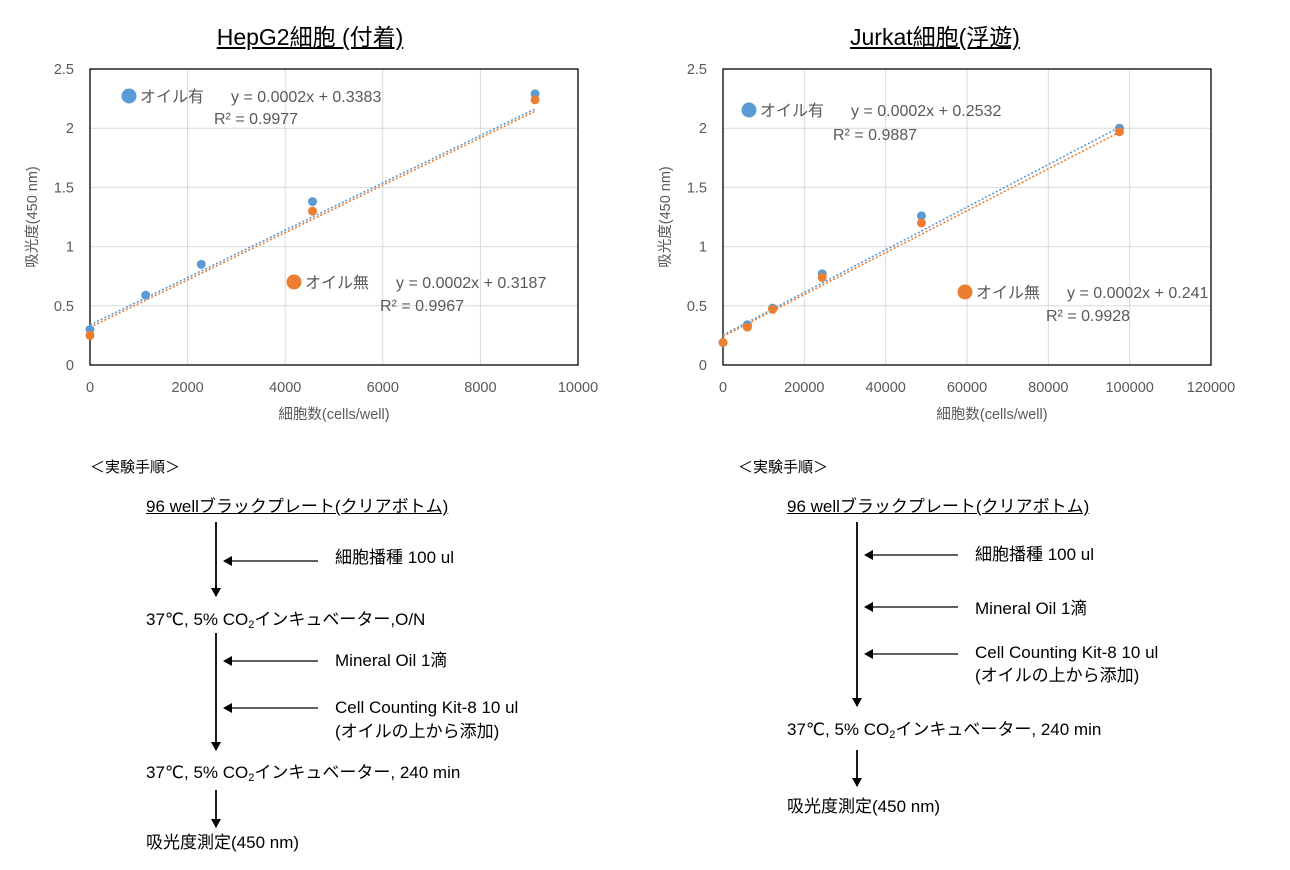 Image resolution: width=1290 pixels, height=870 pixels. I want to click on oil-step-right: Mineral Oil 1滴, so click(1031, 608).